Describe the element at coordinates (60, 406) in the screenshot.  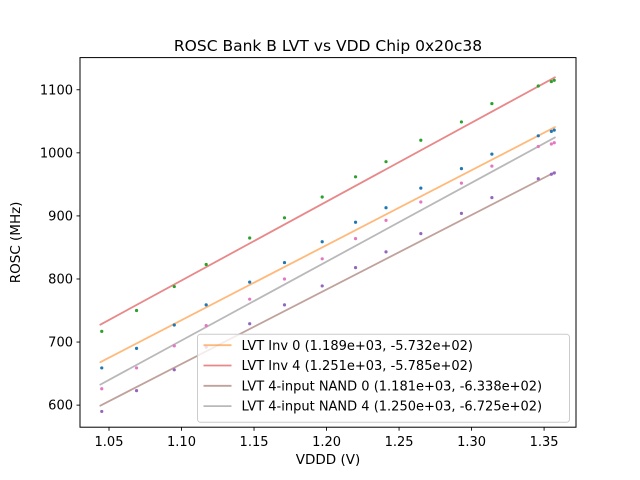
I see `y-tick-label: 600` at that location.